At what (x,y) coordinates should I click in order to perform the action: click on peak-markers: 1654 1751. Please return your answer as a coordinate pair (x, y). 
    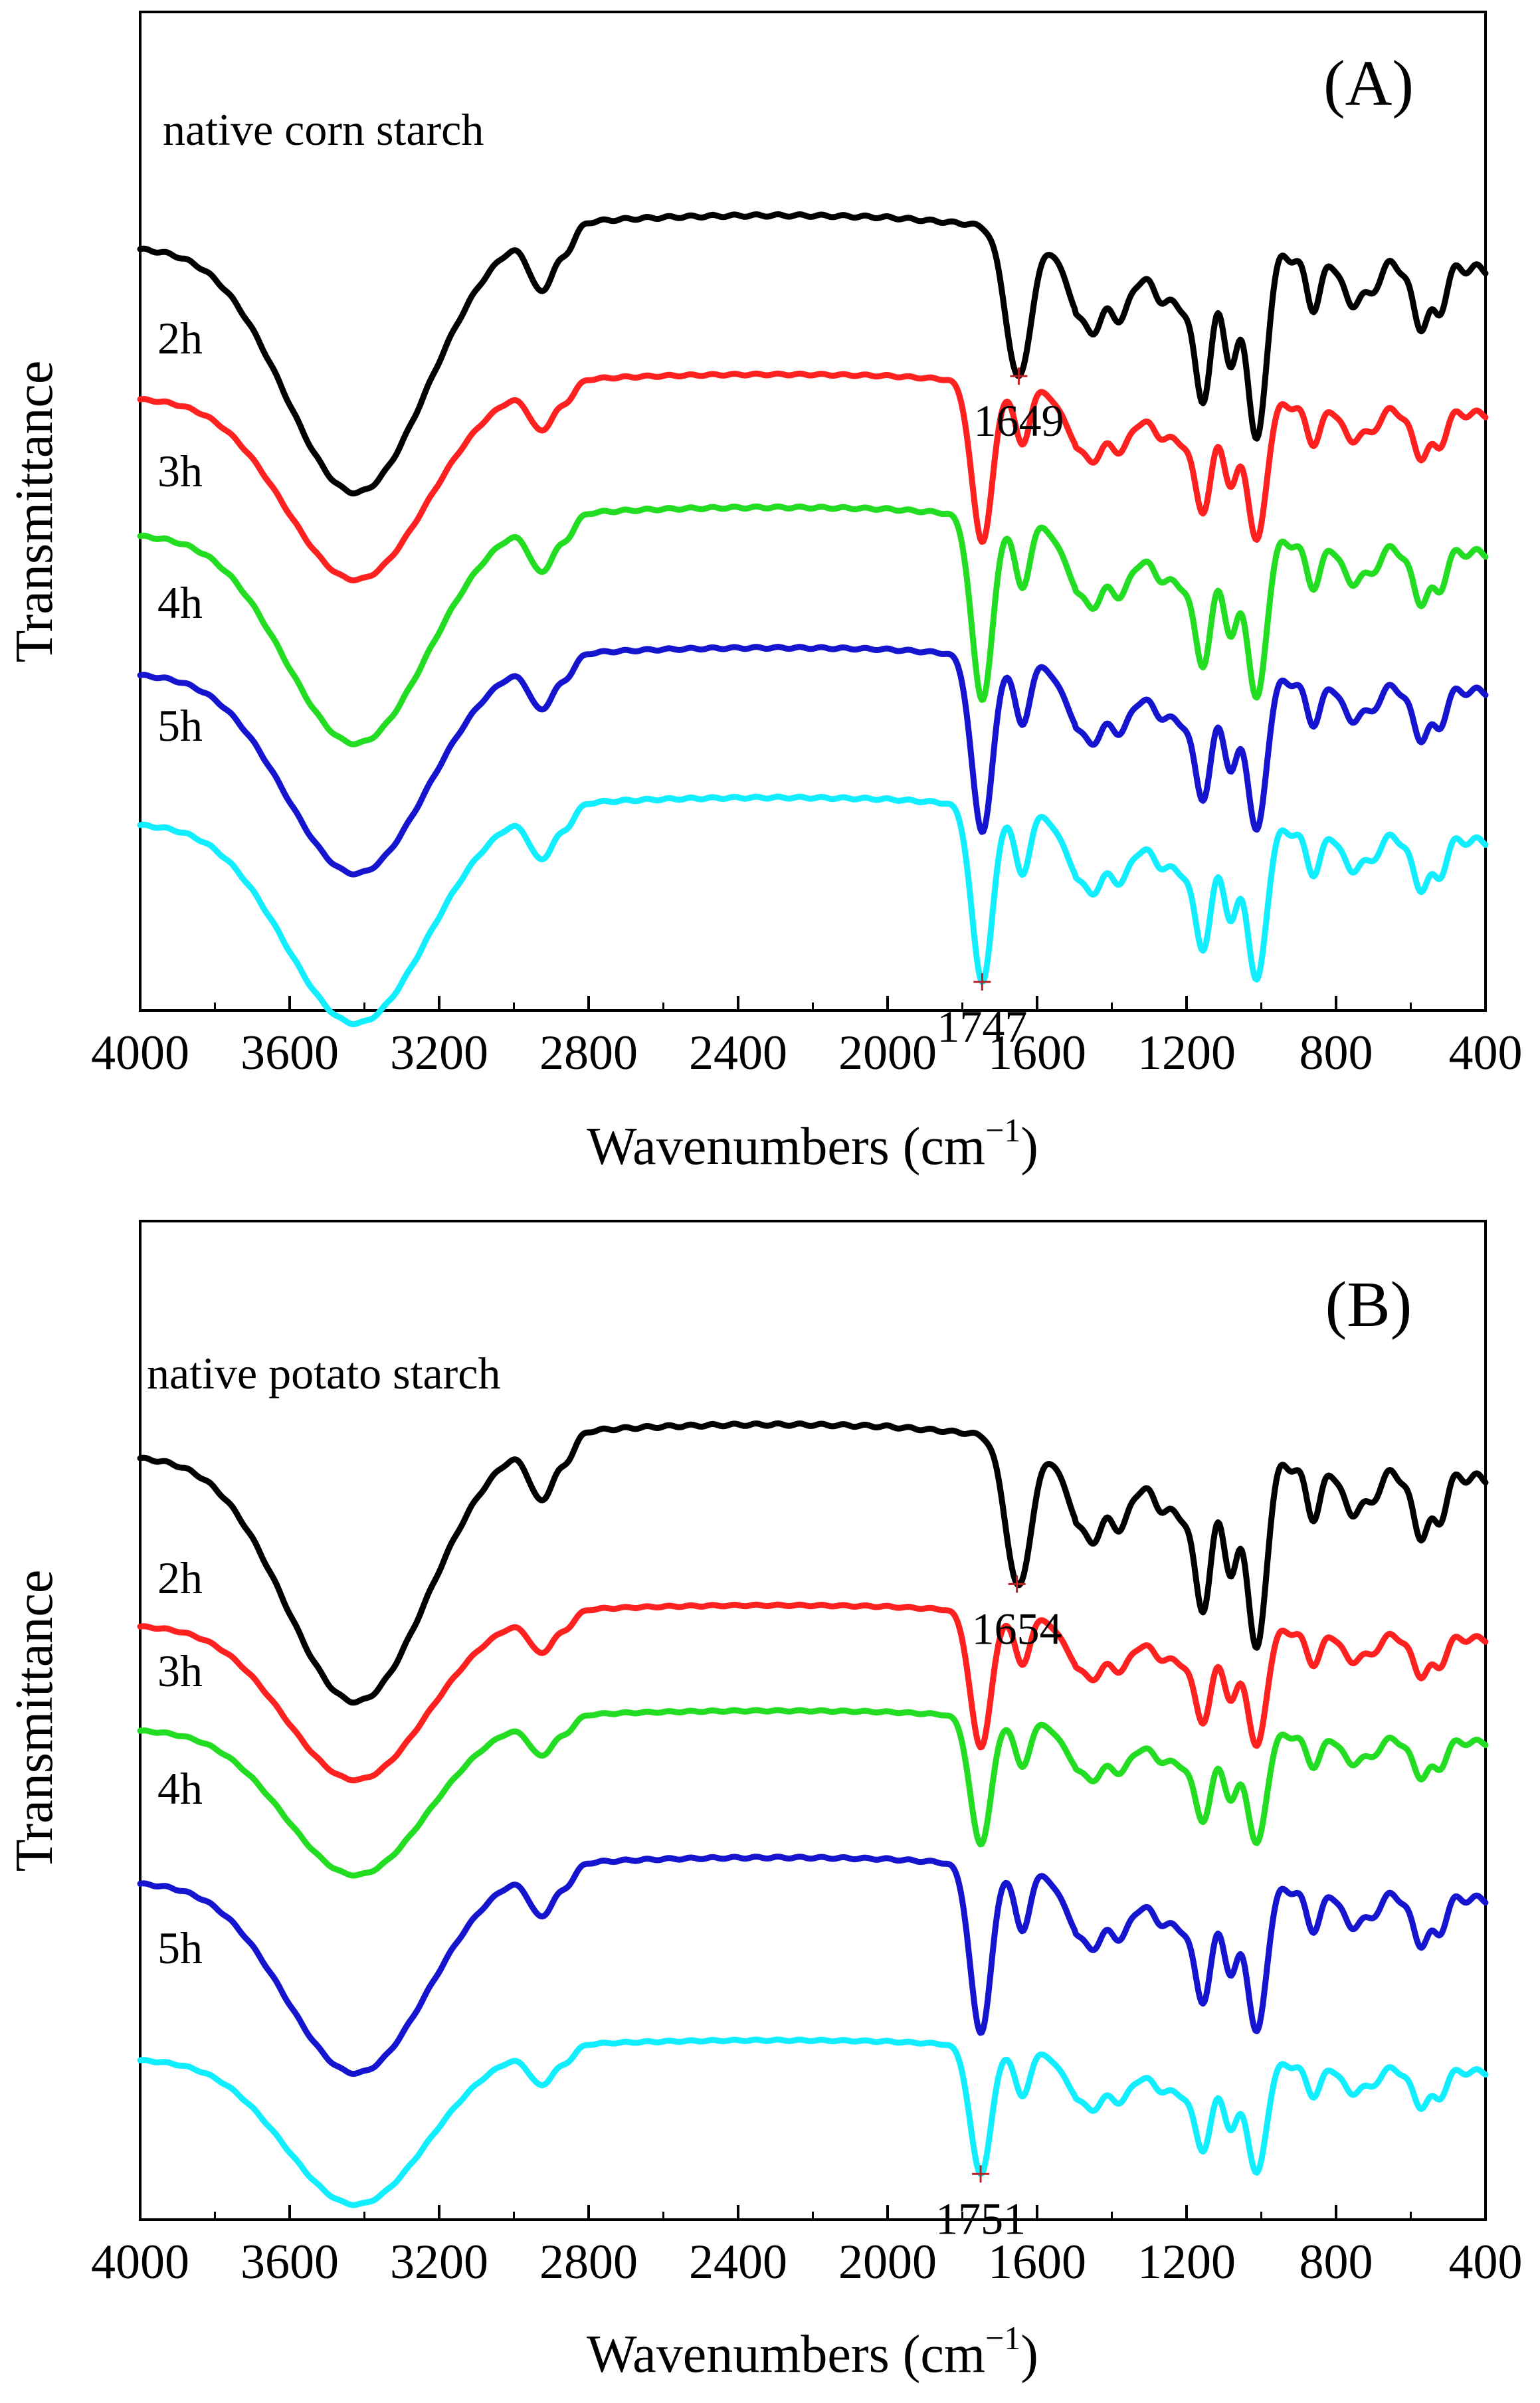
    Looking at the image, I should click on (999, 1909).